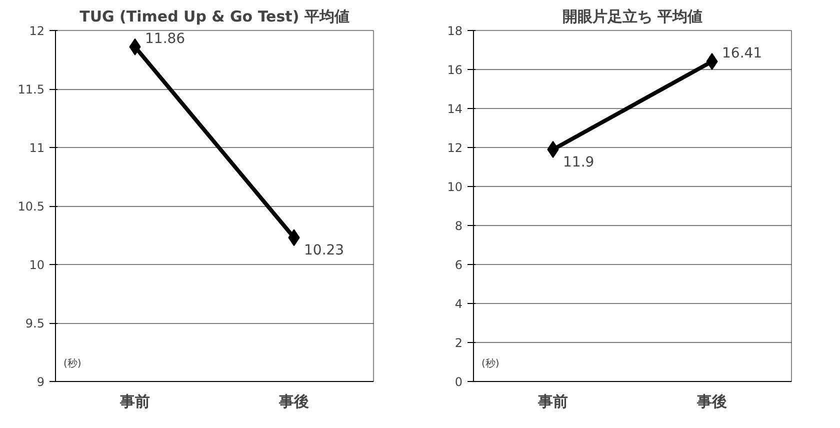 This screenshot has width=840, height=428. I want to click on y-tick-label: 9.5, so click(35, 323).